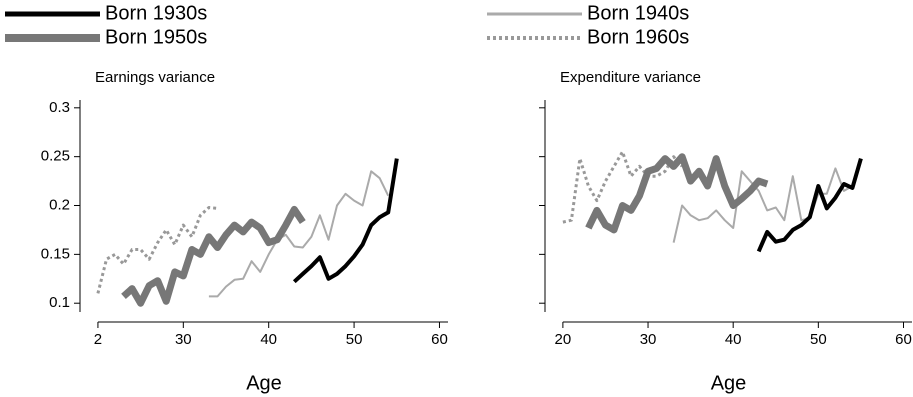  Describe the element at coordinates (630, 77) in the screenshot. I see `panel-title: Expenditure variance` at that location.